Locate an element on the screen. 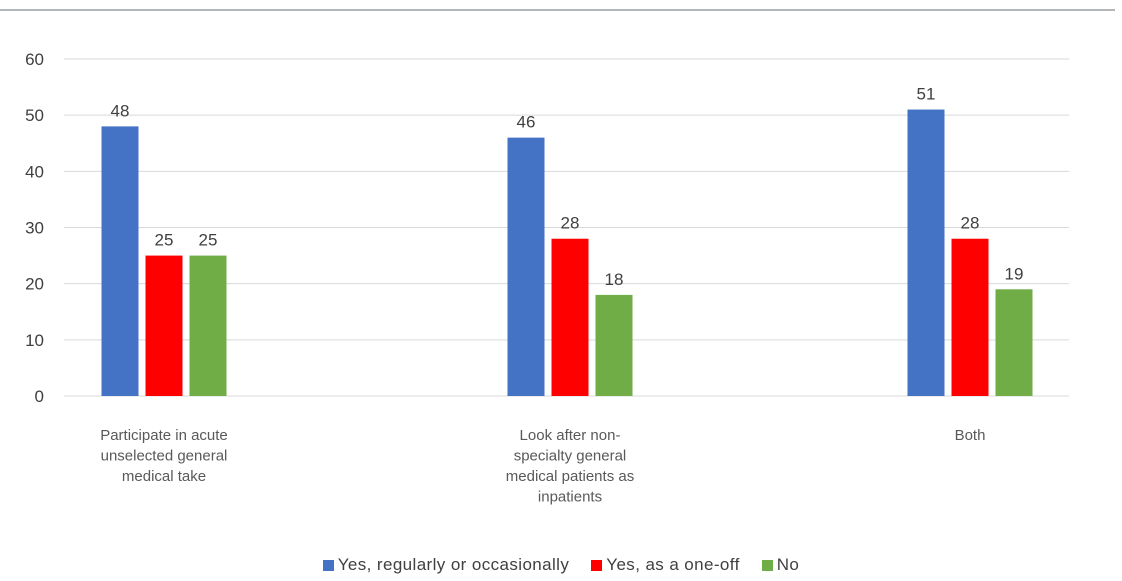  y-tick-label: 20 is located at coordinates (34, 284).